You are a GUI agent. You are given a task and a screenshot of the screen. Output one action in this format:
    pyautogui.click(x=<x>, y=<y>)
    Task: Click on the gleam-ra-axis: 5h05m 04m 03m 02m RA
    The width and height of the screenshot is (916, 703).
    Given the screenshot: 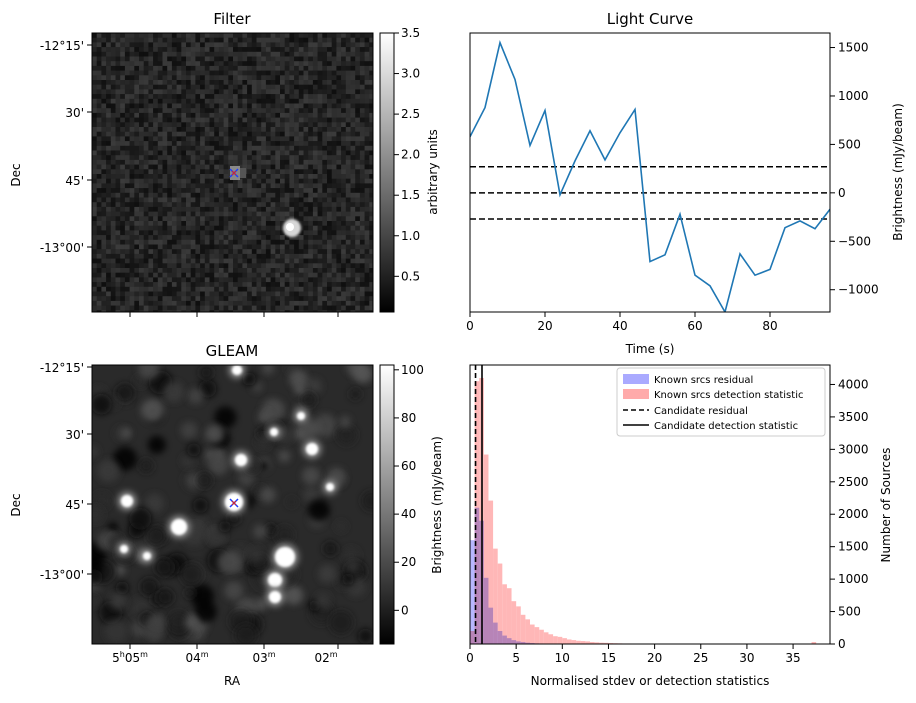 What is the action you would take?
    pyautogui.click(x=225, y=666)
    